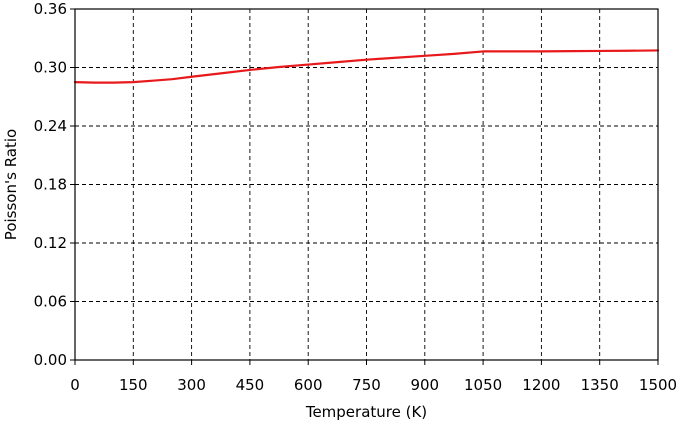  I want to click on y-tick-label: 0.36, so click(50, 9).